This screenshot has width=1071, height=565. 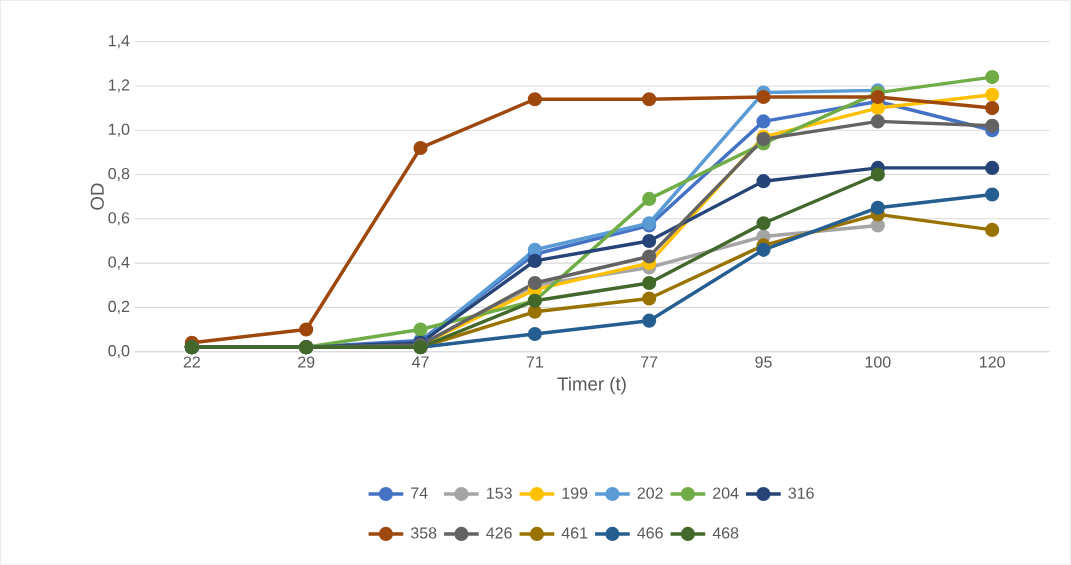 I want to click on y-tick-label: 0,2, so click(x=119, y=307).